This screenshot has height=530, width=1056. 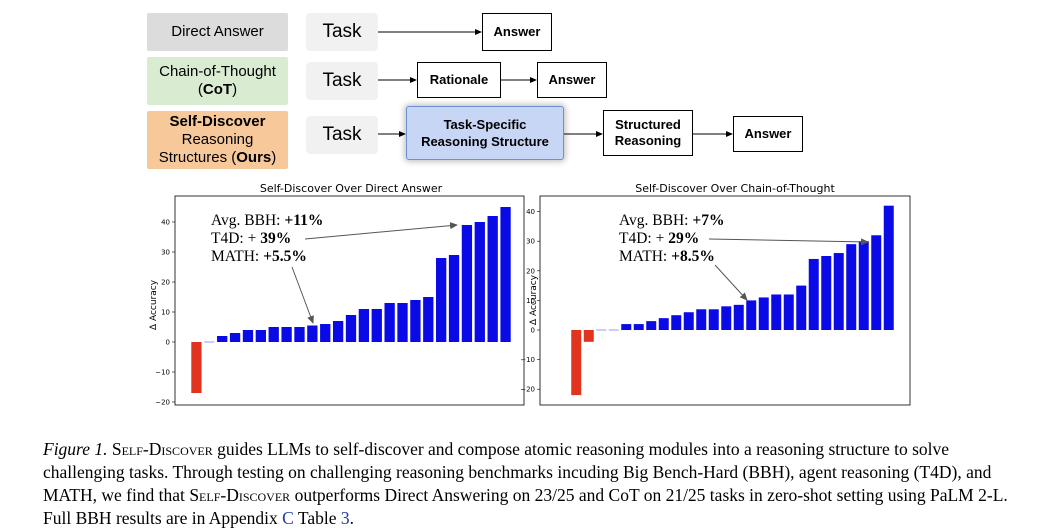 I want to click on method-sd-line3: Structures (Ours), so click(x=217, y=157).